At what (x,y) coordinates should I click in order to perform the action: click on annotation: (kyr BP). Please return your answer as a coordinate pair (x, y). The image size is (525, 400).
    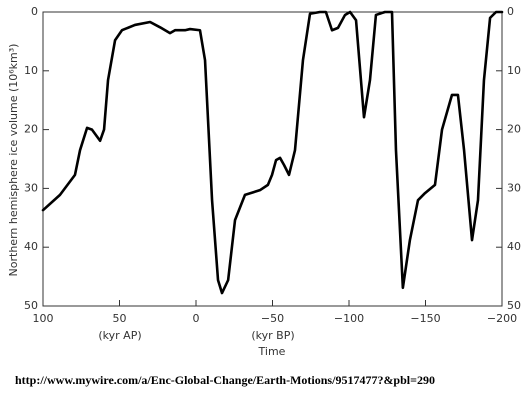
    Looking at the image, I should click on (272, 335).